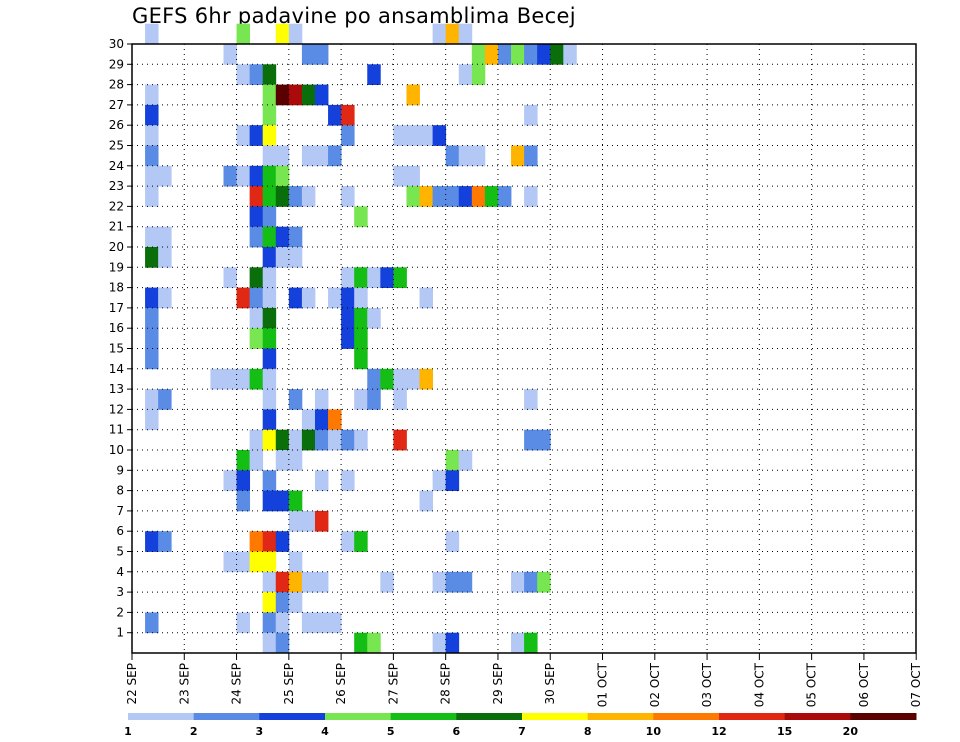 The image size is (960, 742). I want to click on y-tick-label: 27, so click(116, 105).